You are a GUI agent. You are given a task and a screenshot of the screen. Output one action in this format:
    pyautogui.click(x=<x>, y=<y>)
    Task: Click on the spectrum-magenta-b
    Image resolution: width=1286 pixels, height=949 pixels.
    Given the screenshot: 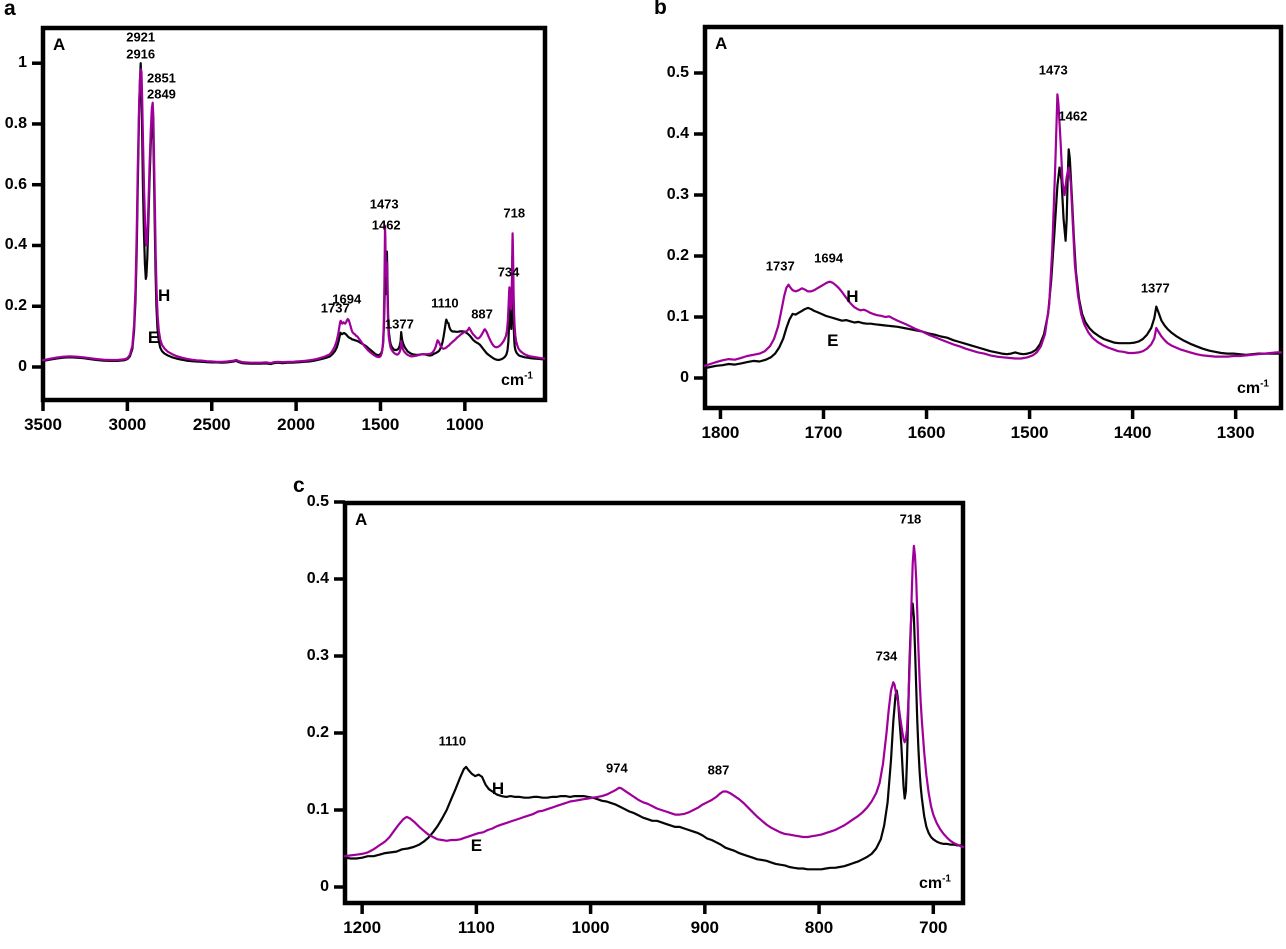 What is the action you would take?
    pyautogui.click(x=993, y=230)
    